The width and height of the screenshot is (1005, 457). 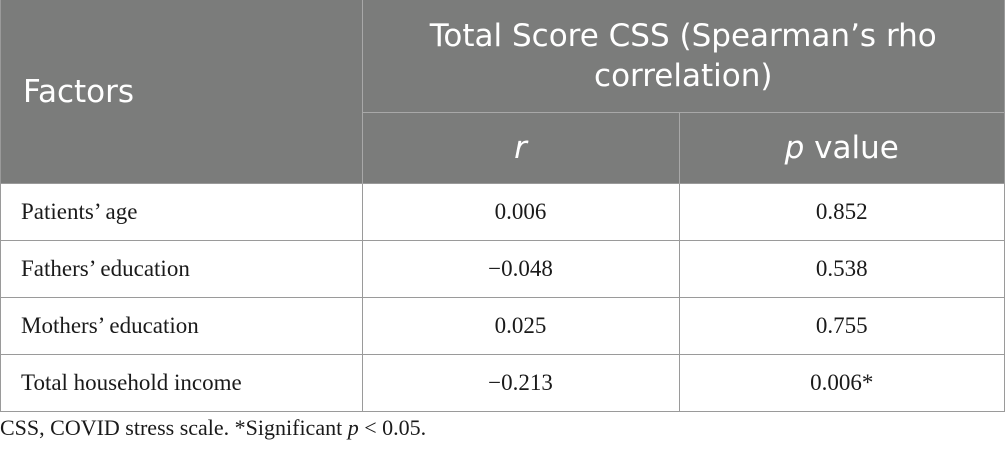 I want to click on table-row: Mothers’ education 0.025 0.755, so click(x=502, y=326).